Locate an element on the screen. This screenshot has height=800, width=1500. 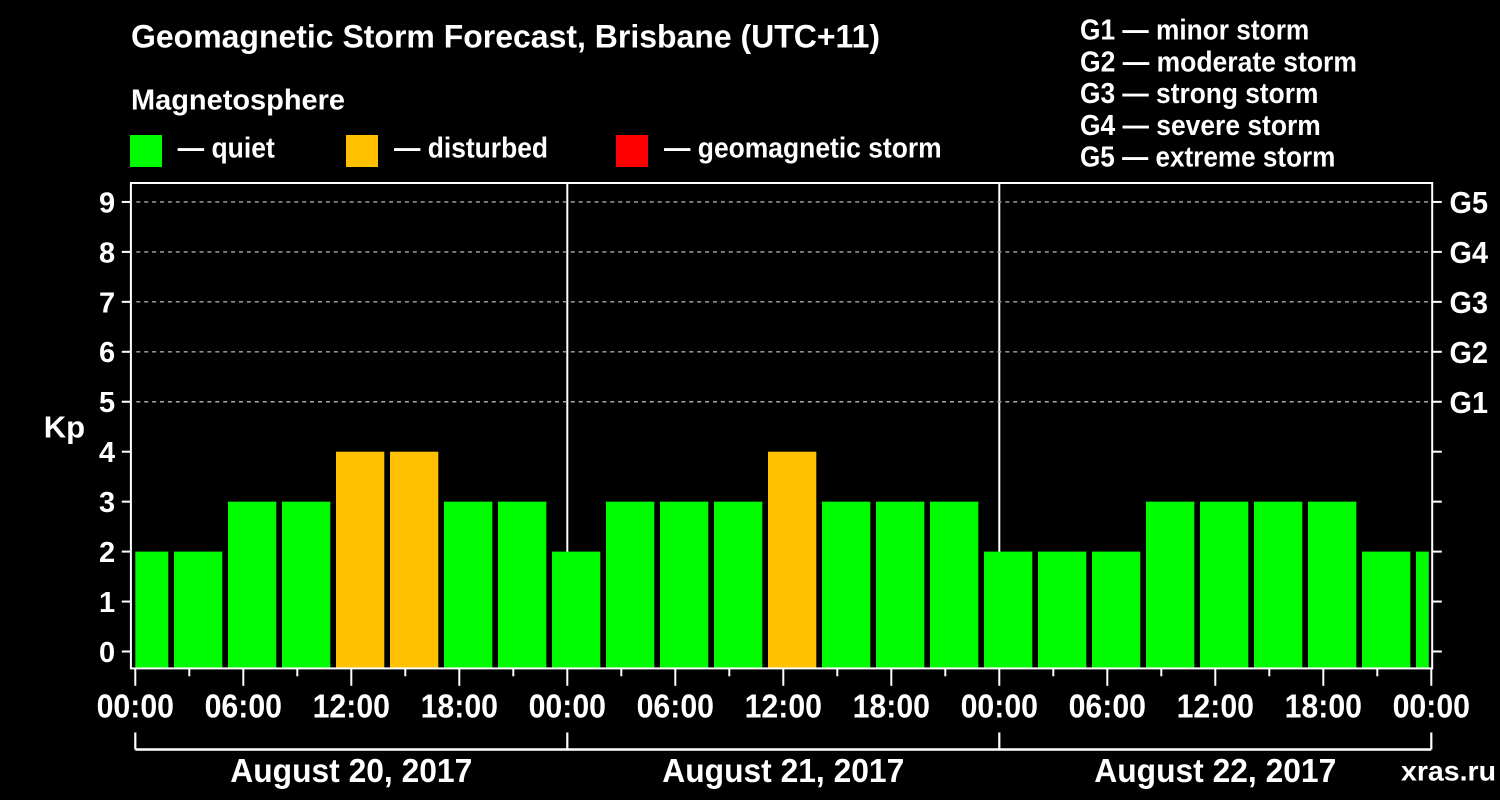
svg-text: — quiet is located at coordinates (226, 149).